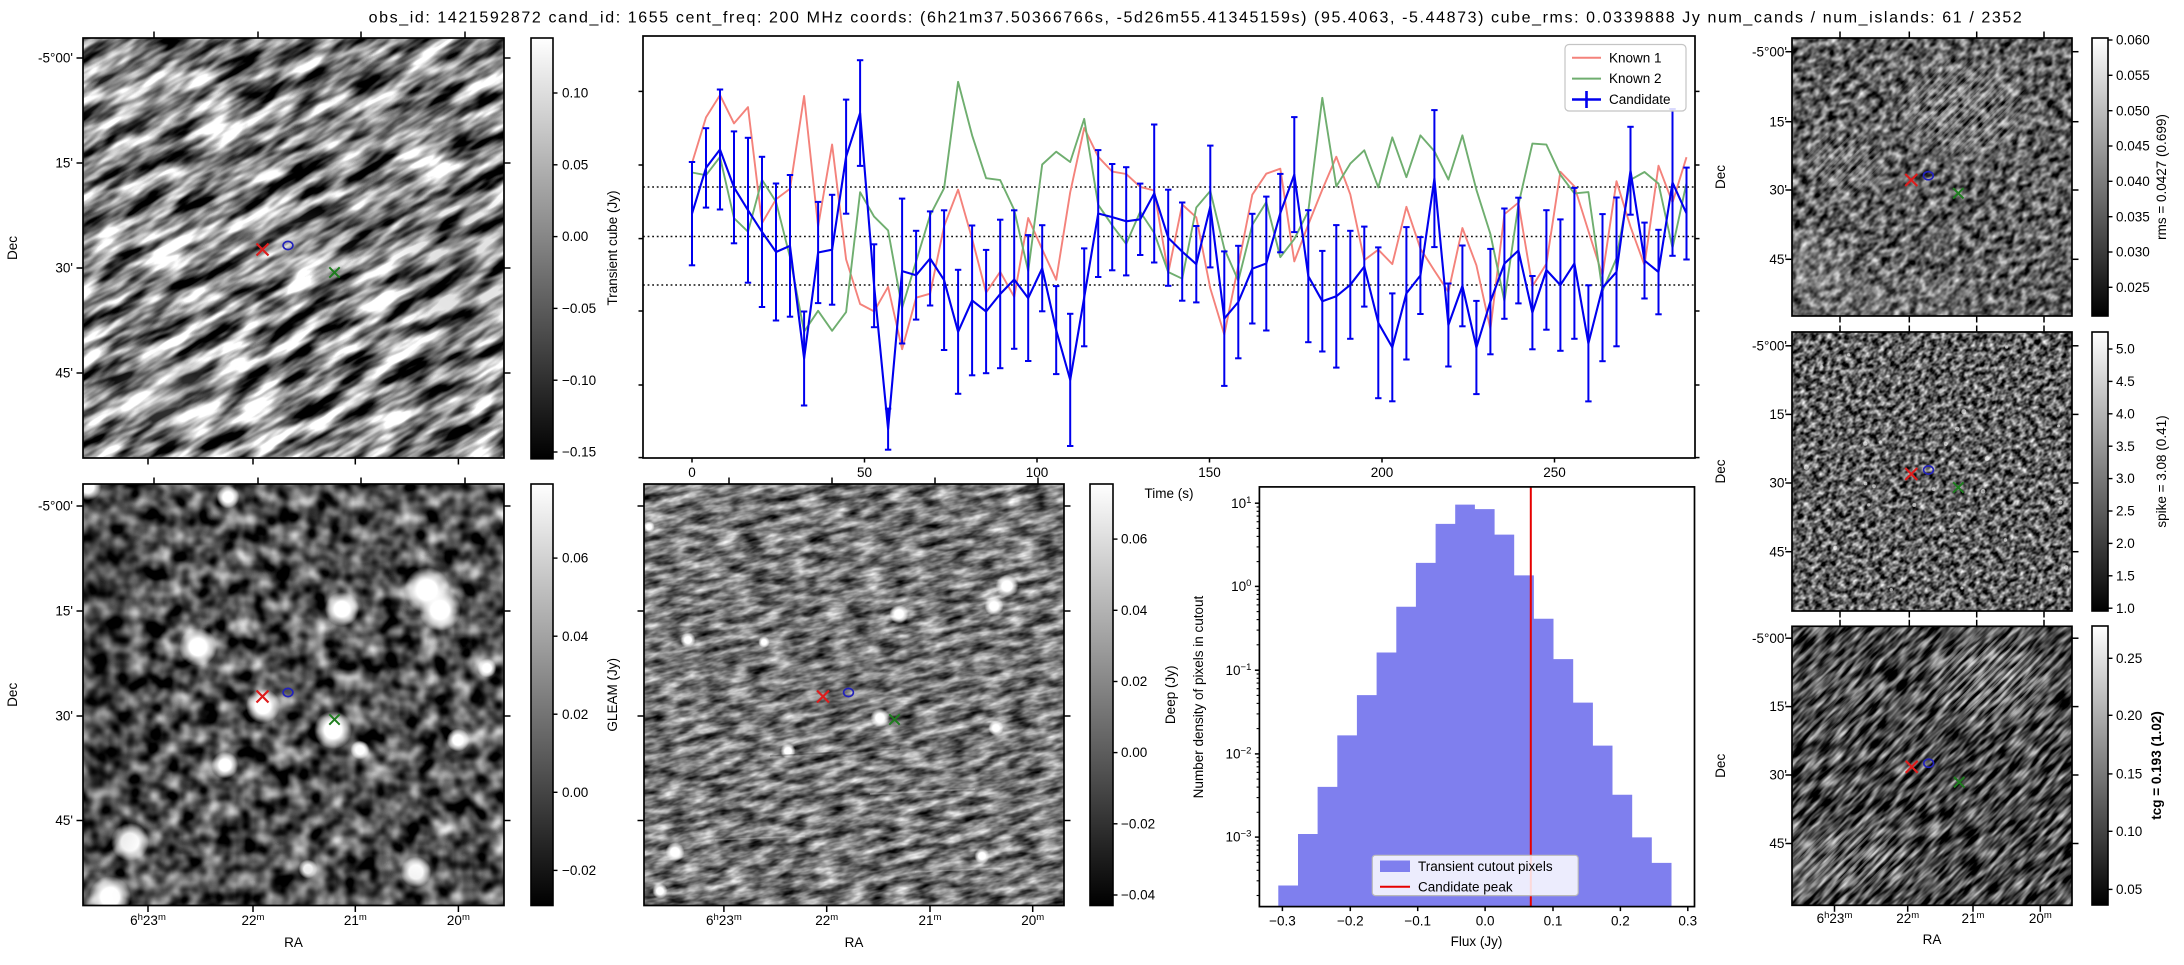 The width and height of the screenshot is (2184, 965). Describe the element at coordinates (2125, 511) in the screenshot. I see `svg-text: 2.5` at that location.